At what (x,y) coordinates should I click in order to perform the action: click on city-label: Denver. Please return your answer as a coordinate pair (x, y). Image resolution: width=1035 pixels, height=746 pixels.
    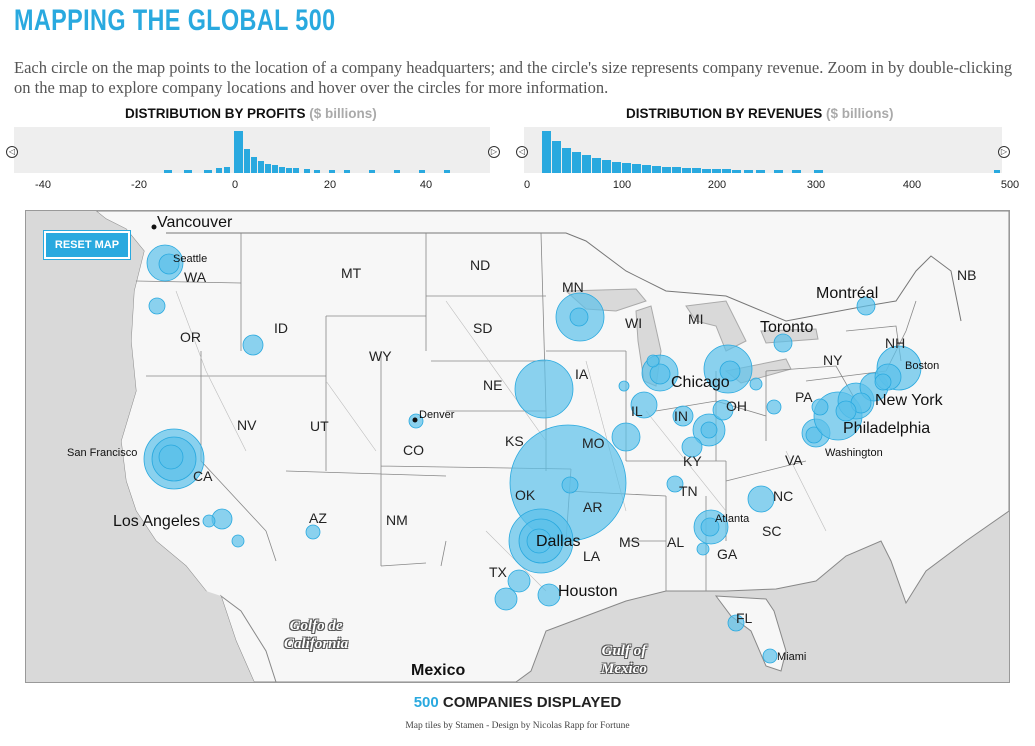
    Looking at the image, I should click on (437, 415).